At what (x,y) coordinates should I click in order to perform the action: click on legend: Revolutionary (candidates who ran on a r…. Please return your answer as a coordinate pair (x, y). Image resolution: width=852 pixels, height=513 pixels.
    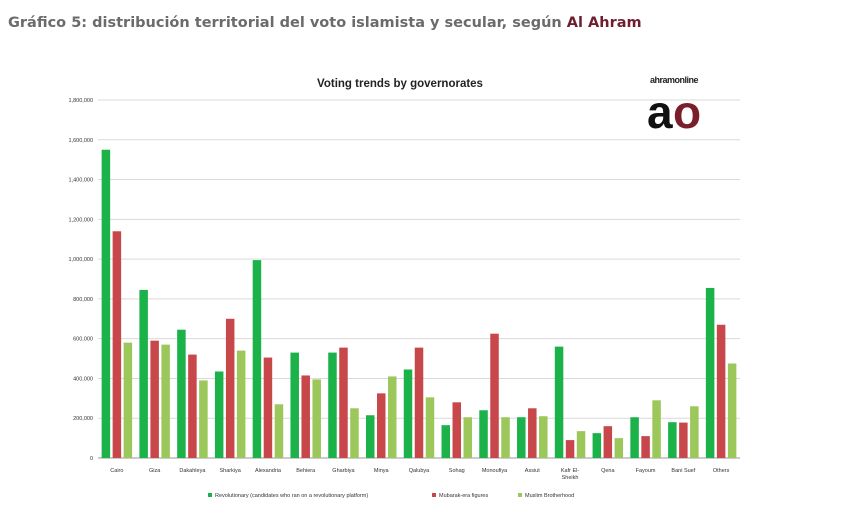
    Looking at the image, I should click on (391, 496).